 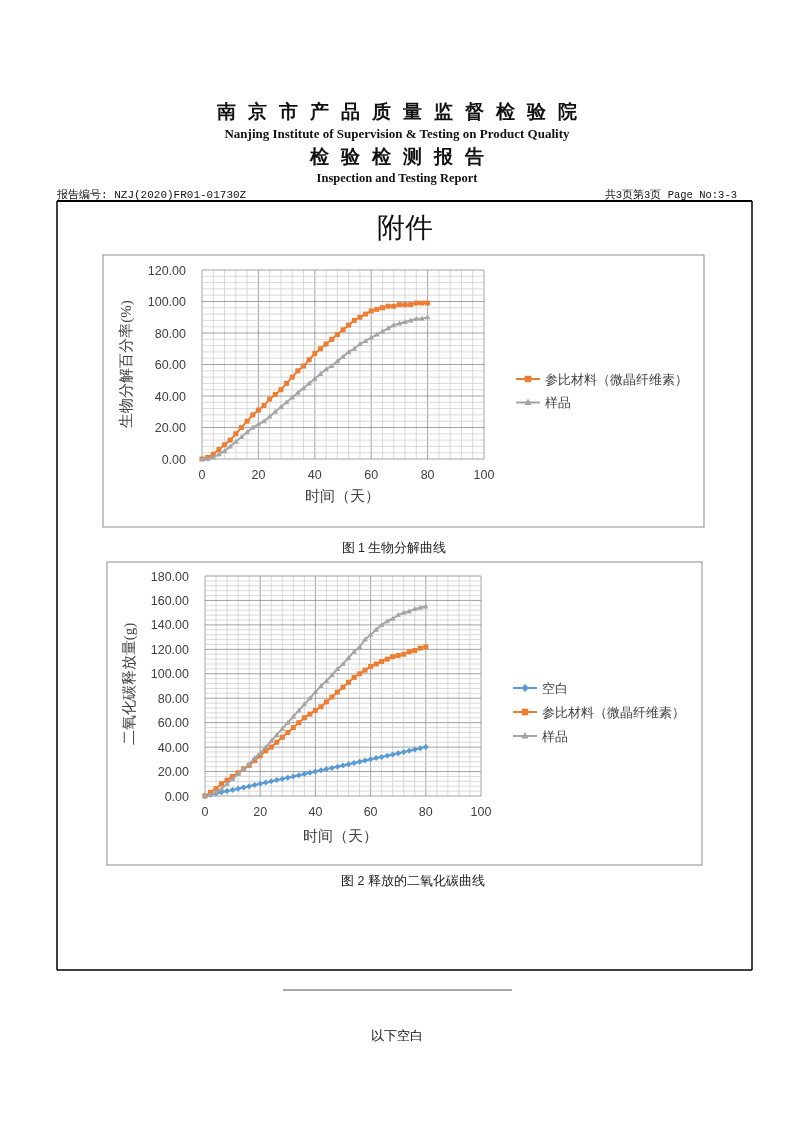 I want to click on legend-label: 空白, so click(x=555, y=688).